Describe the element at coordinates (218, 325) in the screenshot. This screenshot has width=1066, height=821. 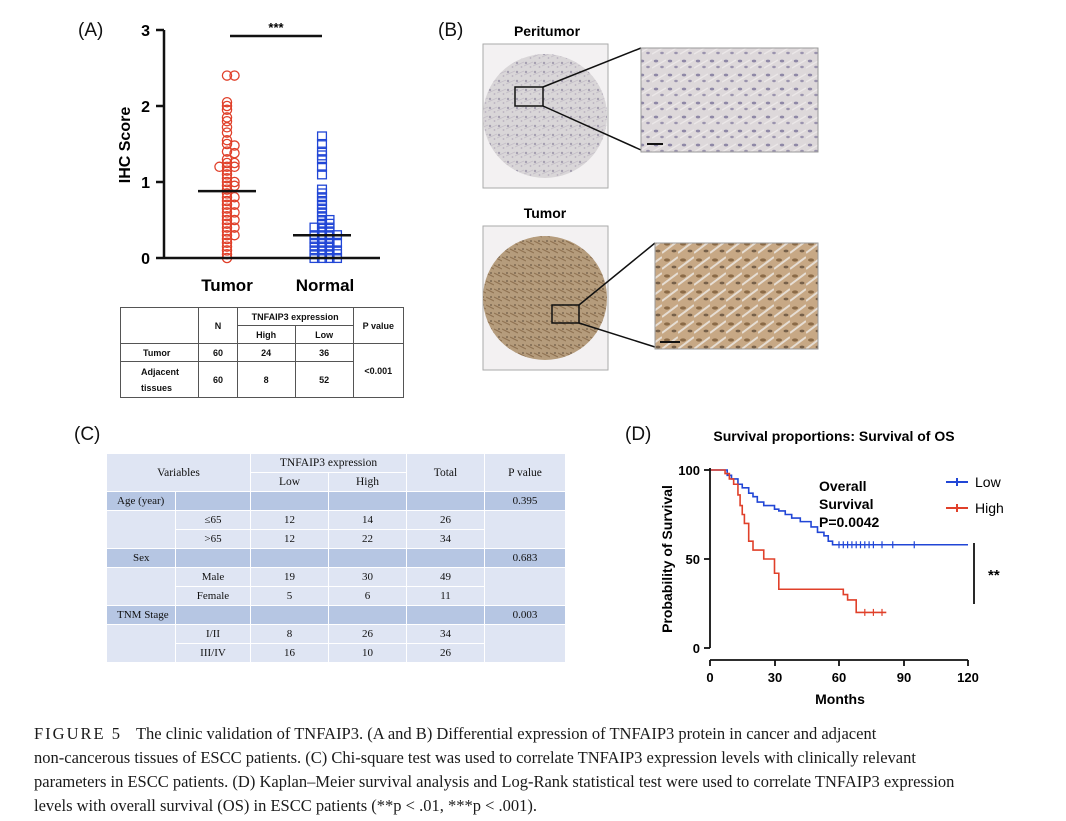
I see `col-n: N` at that location.